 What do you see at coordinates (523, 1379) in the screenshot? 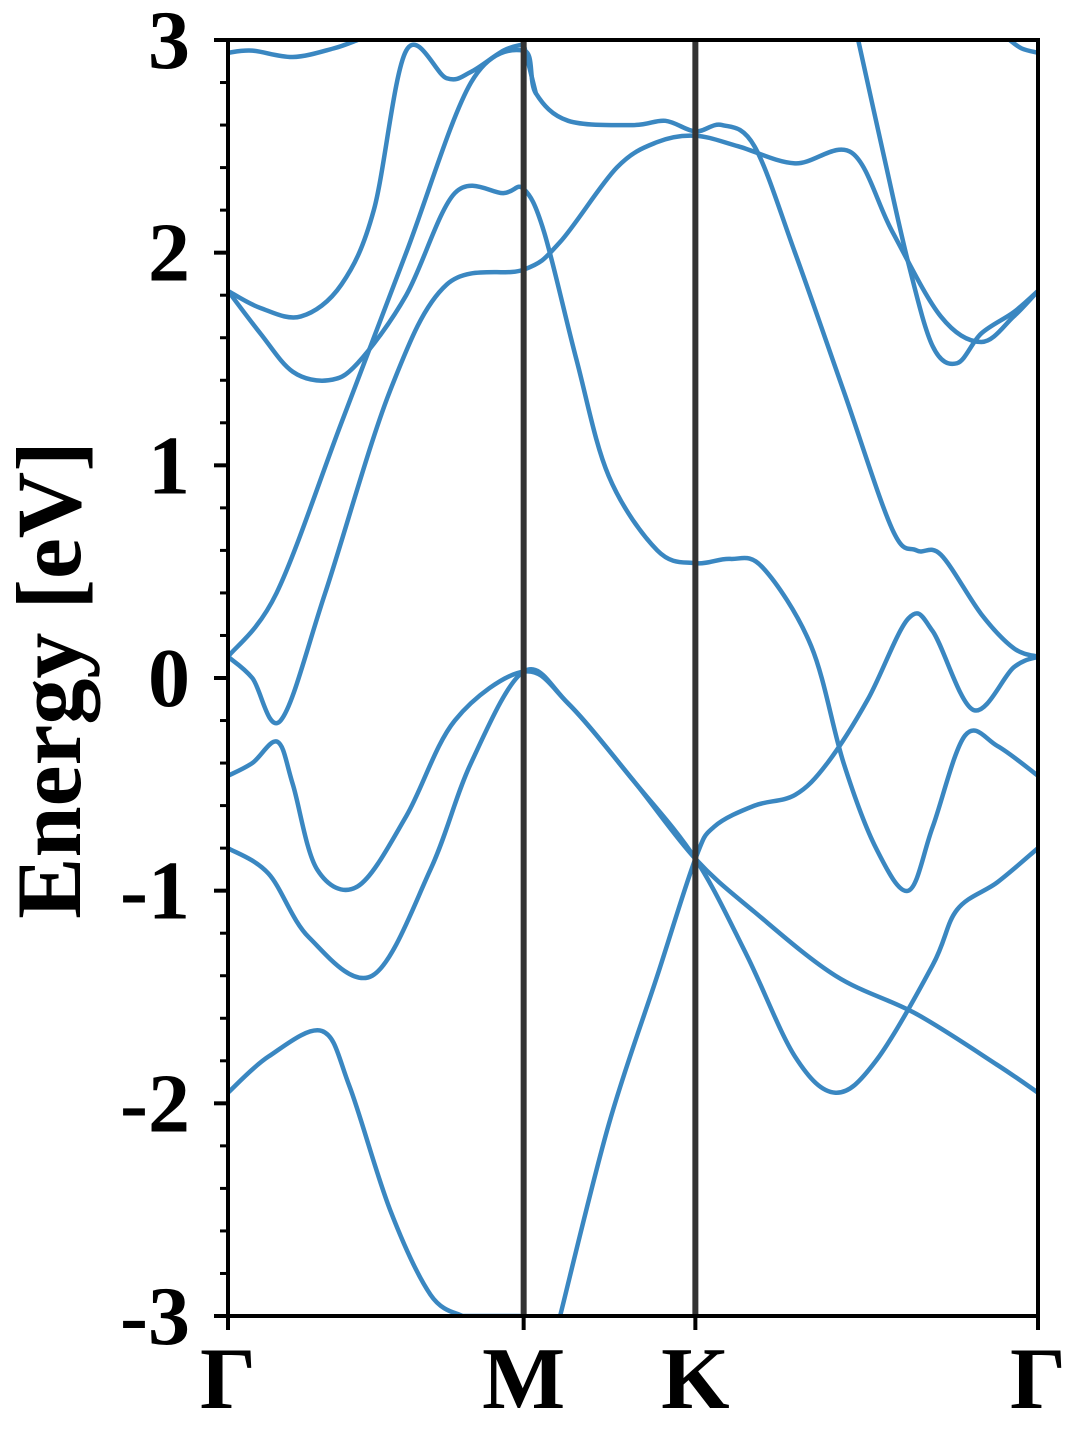
I see `x-tick-label: M` at bounding box center [523, 1379].